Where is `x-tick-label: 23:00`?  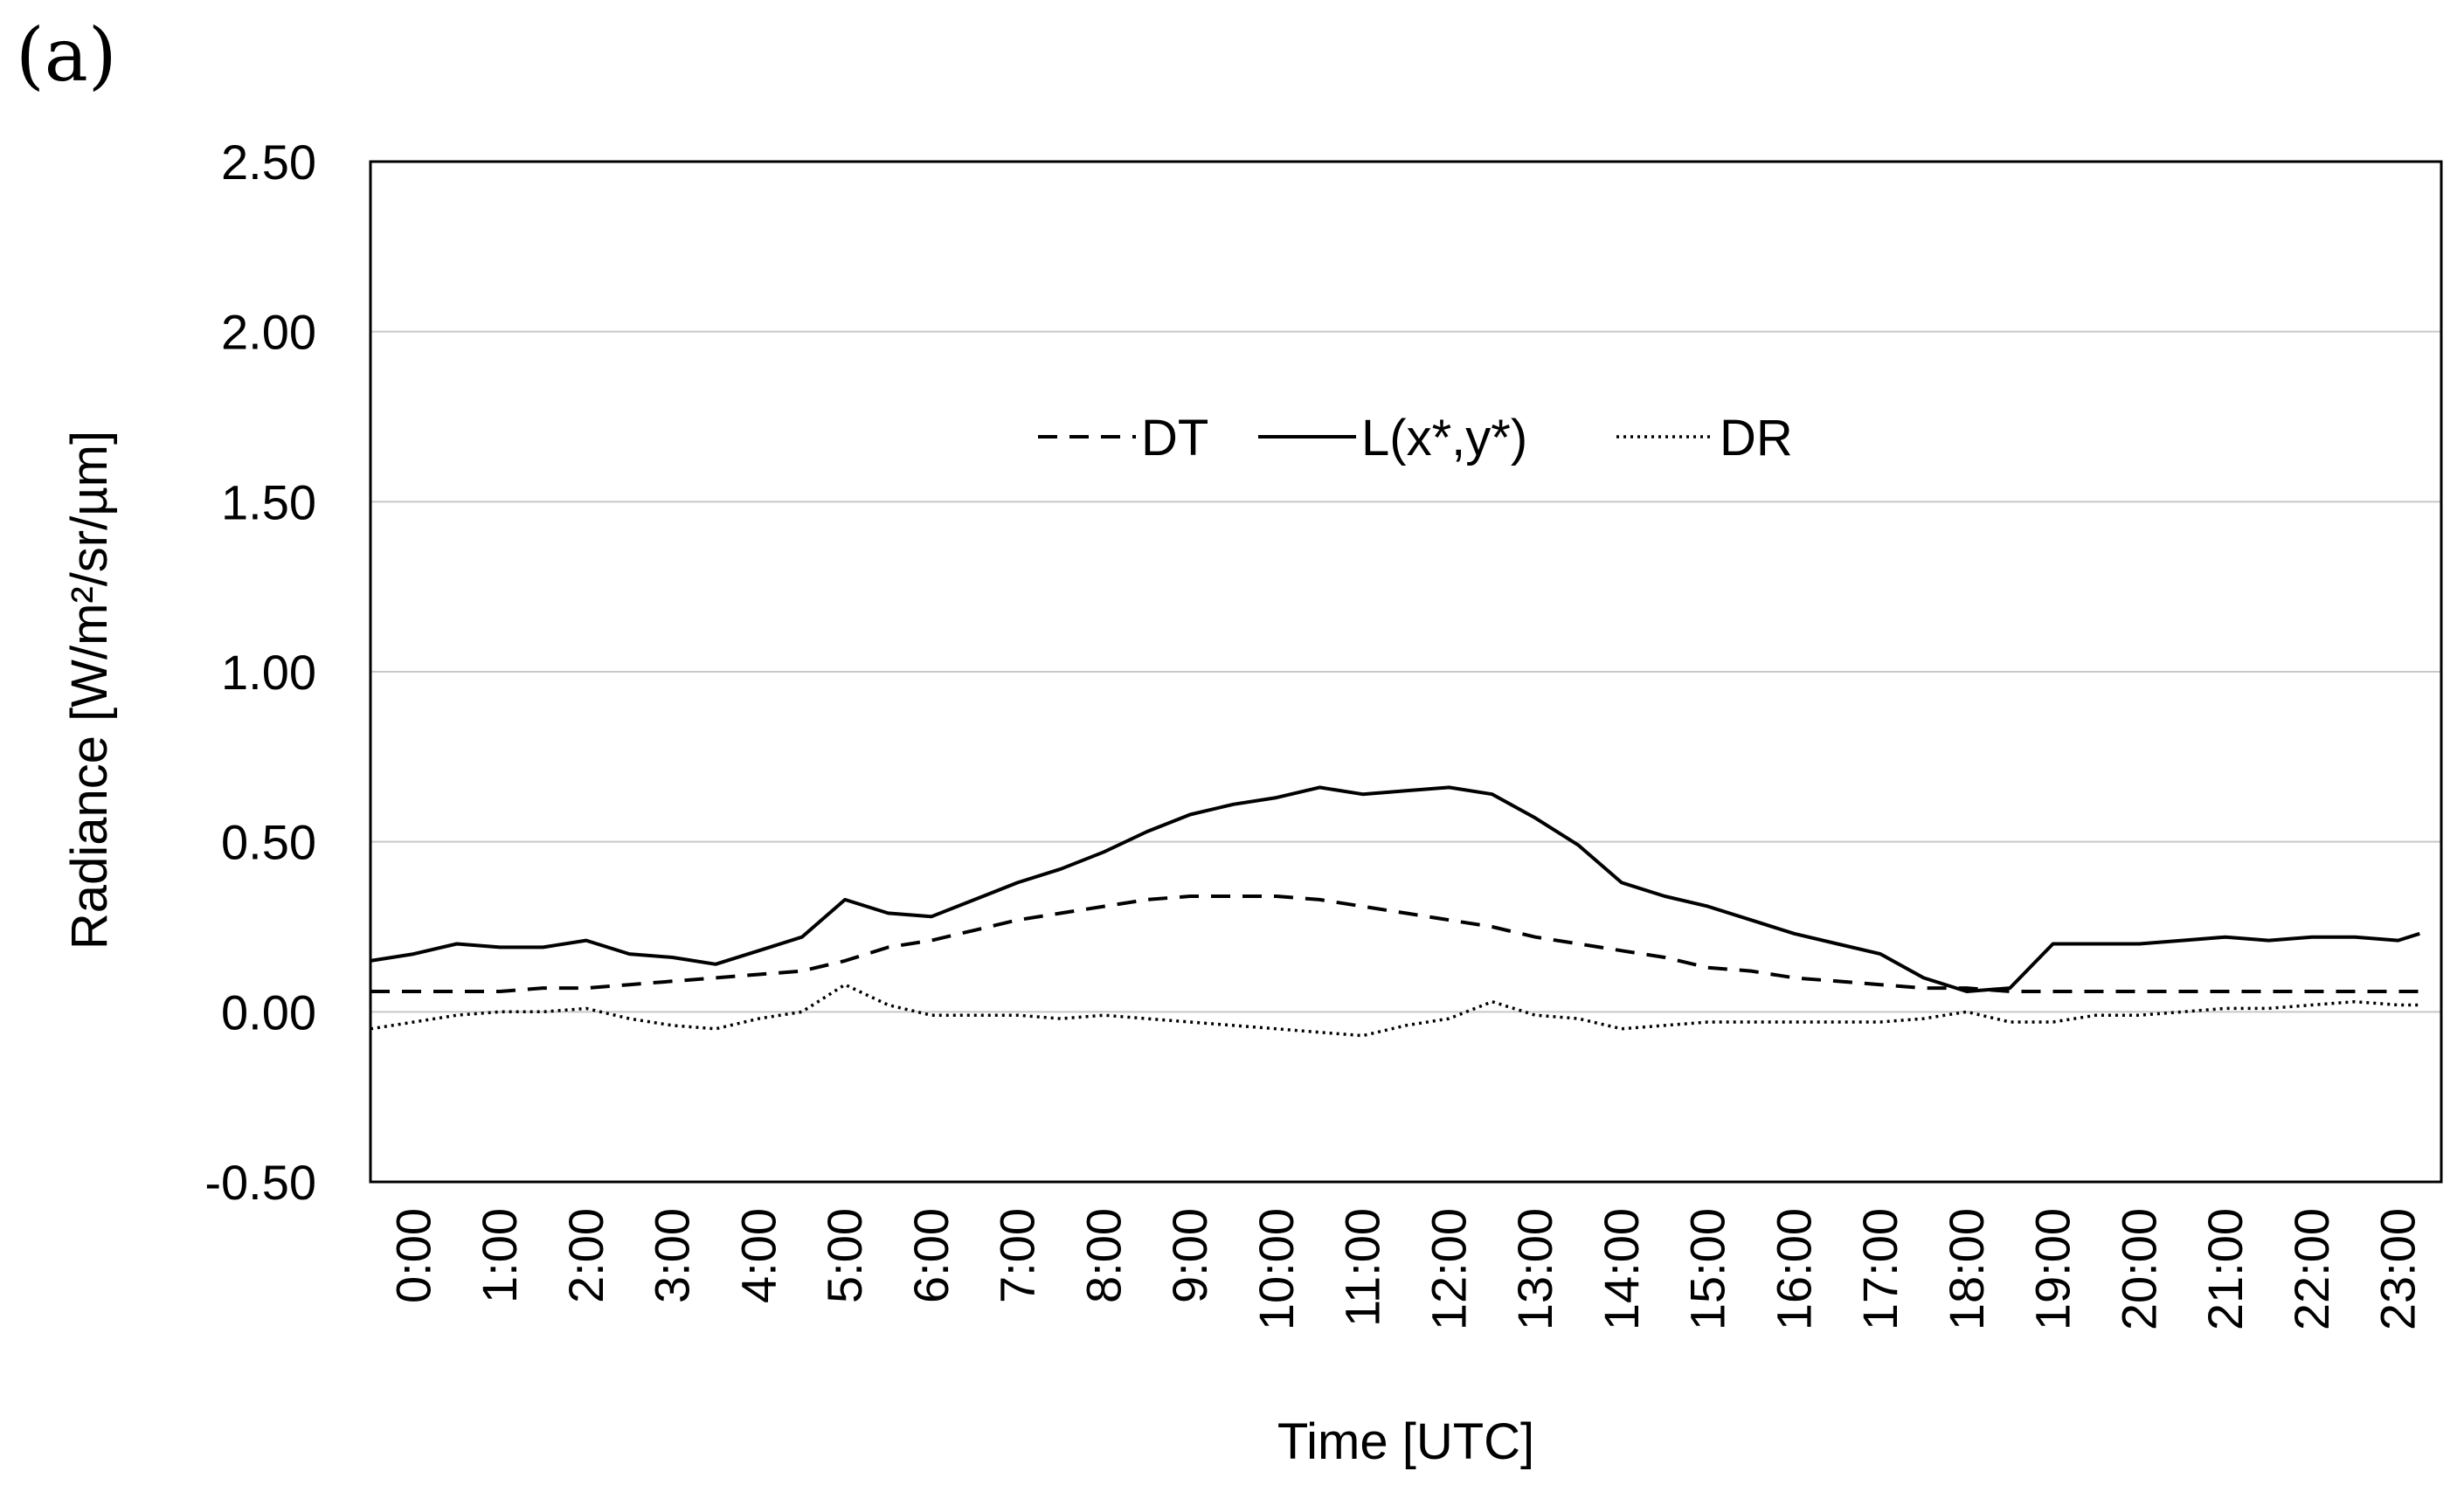
x-tick-label: 23:00 is located at coordinates (2398, 1269).